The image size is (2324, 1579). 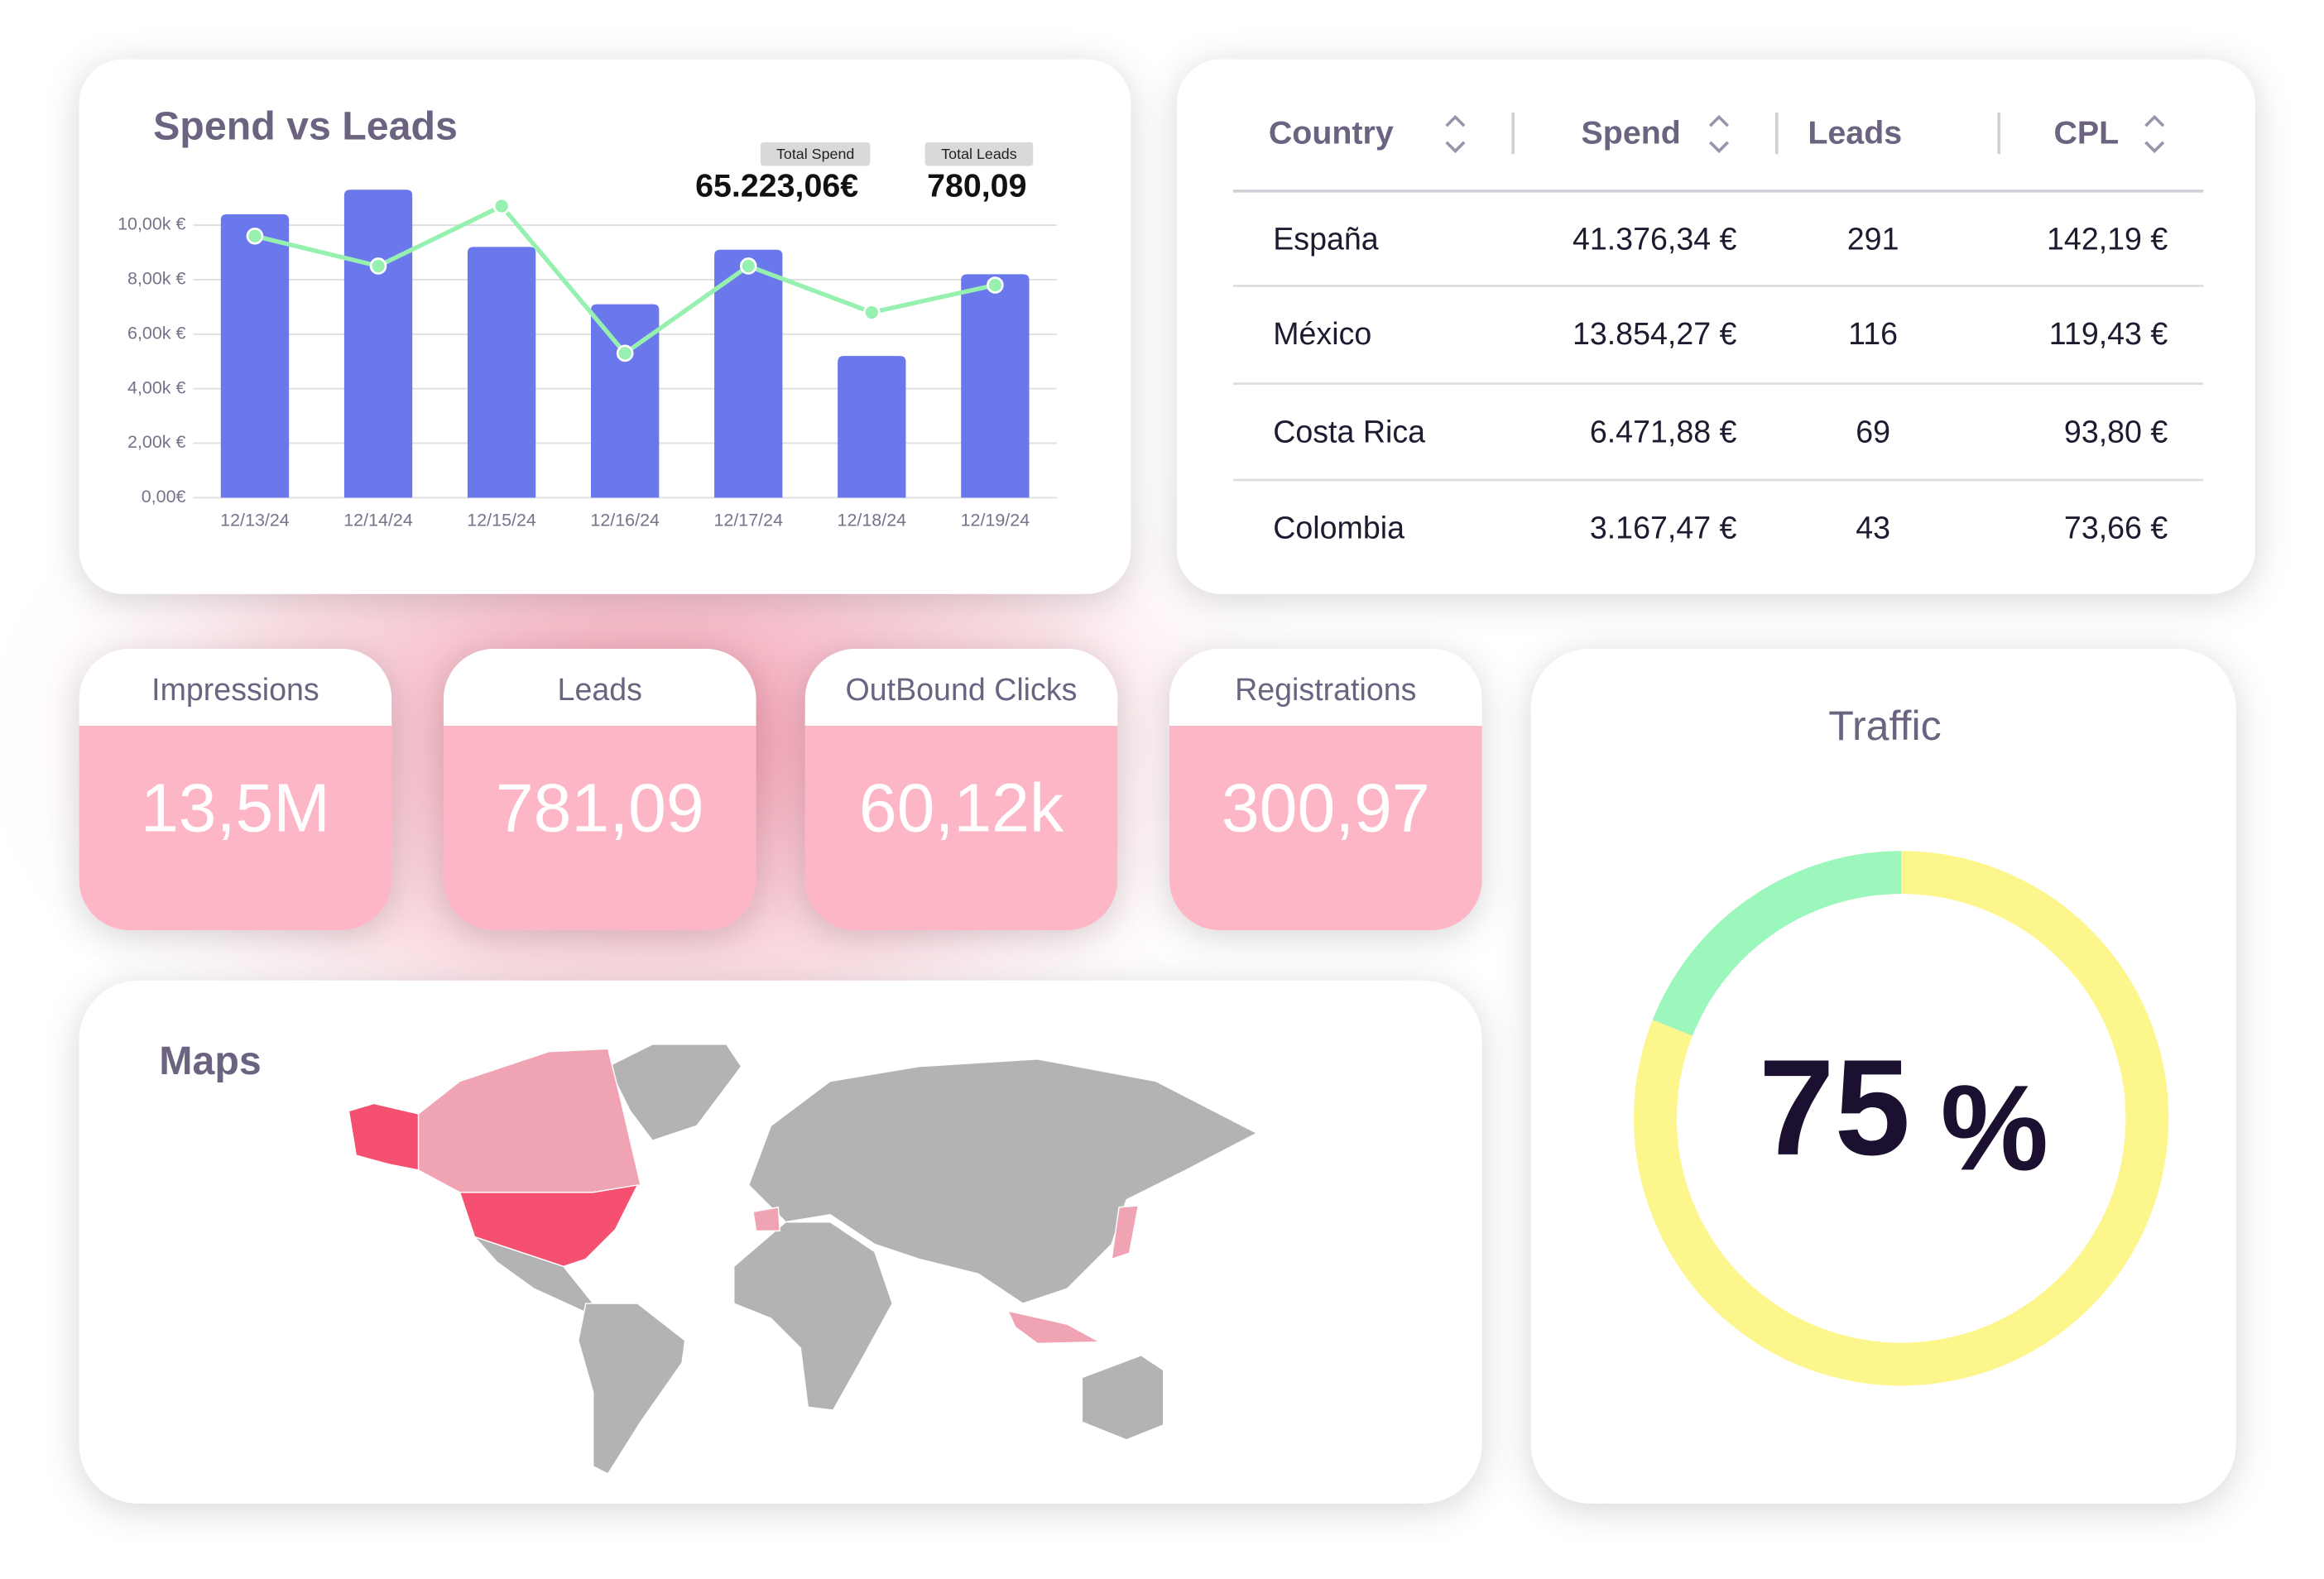 What do you see at coordinates (976, 186) in the screenshot?
I see `total-value: 780,09` at bounding box center [976, 186].